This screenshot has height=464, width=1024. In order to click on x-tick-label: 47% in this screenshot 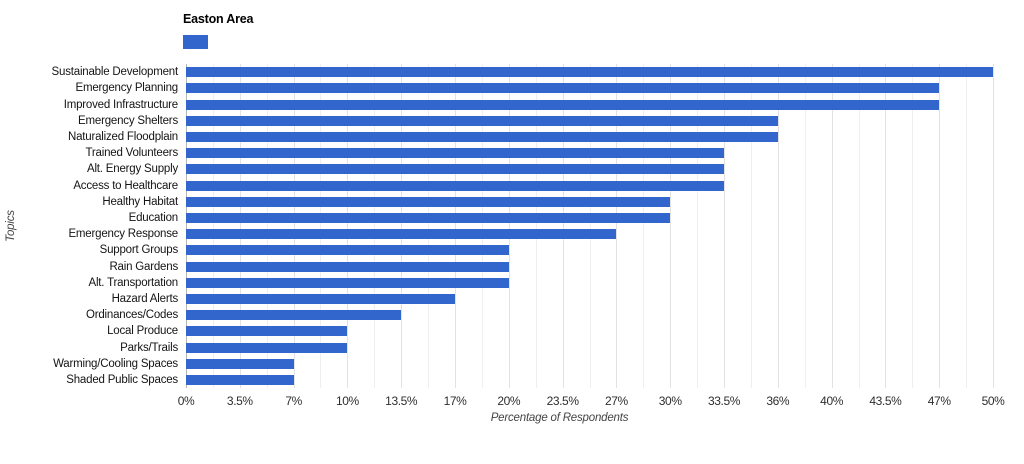, I will do `click(939, 401)`.